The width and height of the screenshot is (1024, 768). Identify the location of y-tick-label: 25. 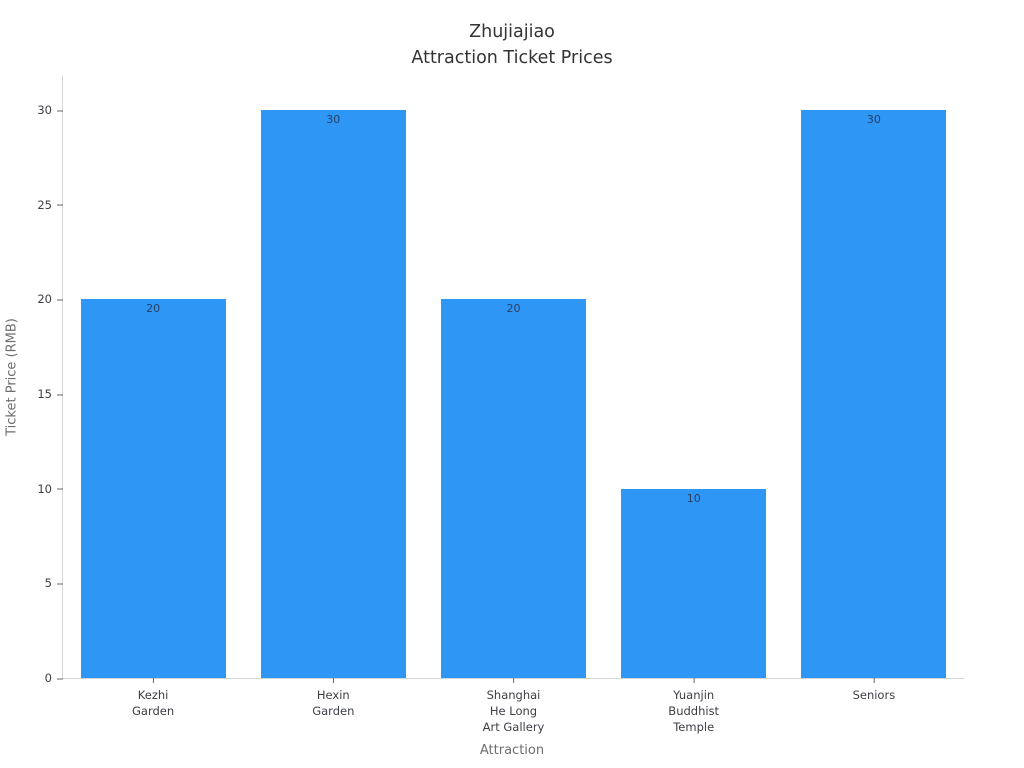
(44, 204).